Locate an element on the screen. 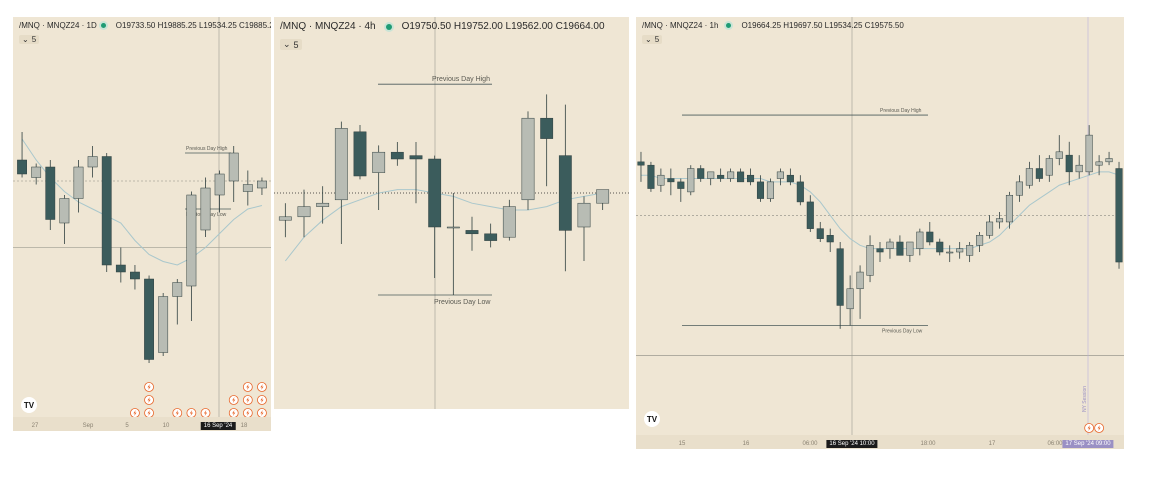  time-tick: 16 is located at coordinates (746, 444).